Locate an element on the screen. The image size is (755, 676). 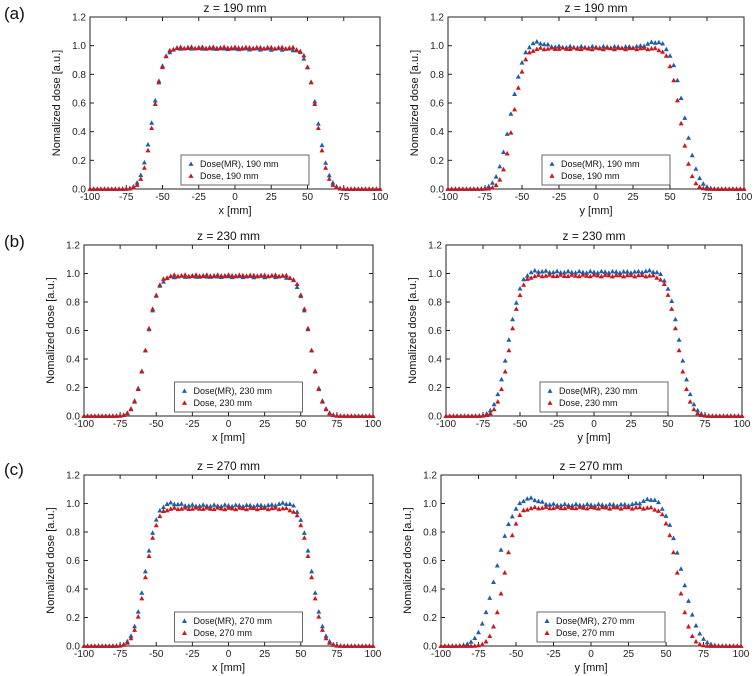
x-tick-label: 50 is located at coordinates (301, 654).